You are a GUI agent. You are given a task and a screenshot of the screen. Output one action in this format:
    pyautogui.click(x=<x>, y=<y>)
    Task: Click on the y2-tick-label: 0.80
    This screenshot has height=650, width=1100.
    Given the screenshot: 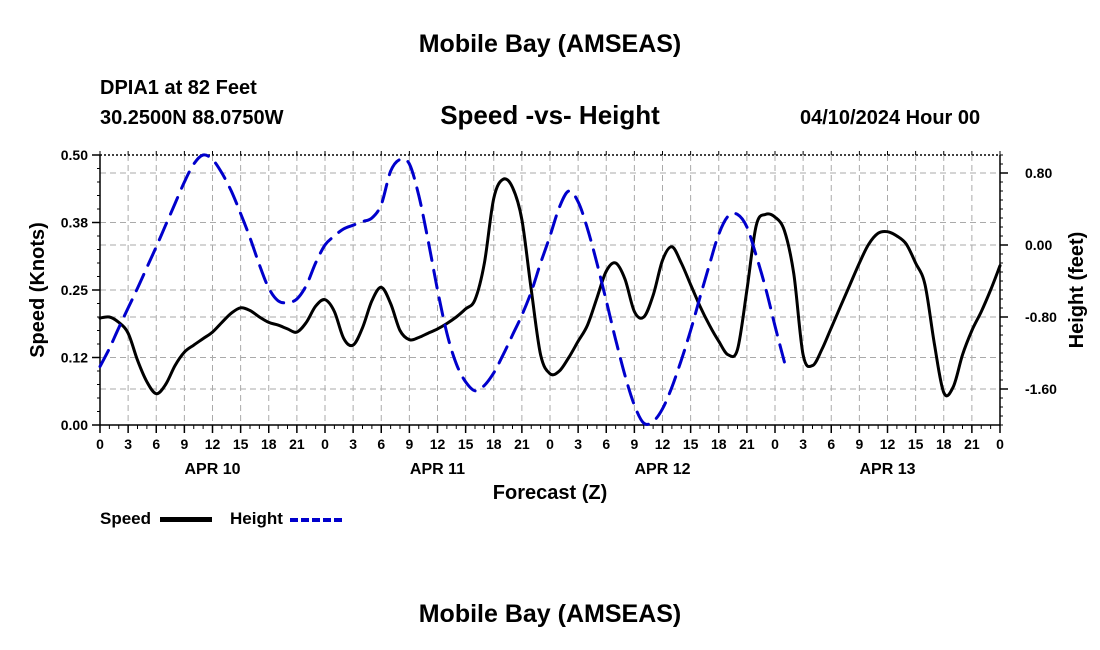 What is the action you would take?
    pyautogui.click(x=1038, y=173)
    